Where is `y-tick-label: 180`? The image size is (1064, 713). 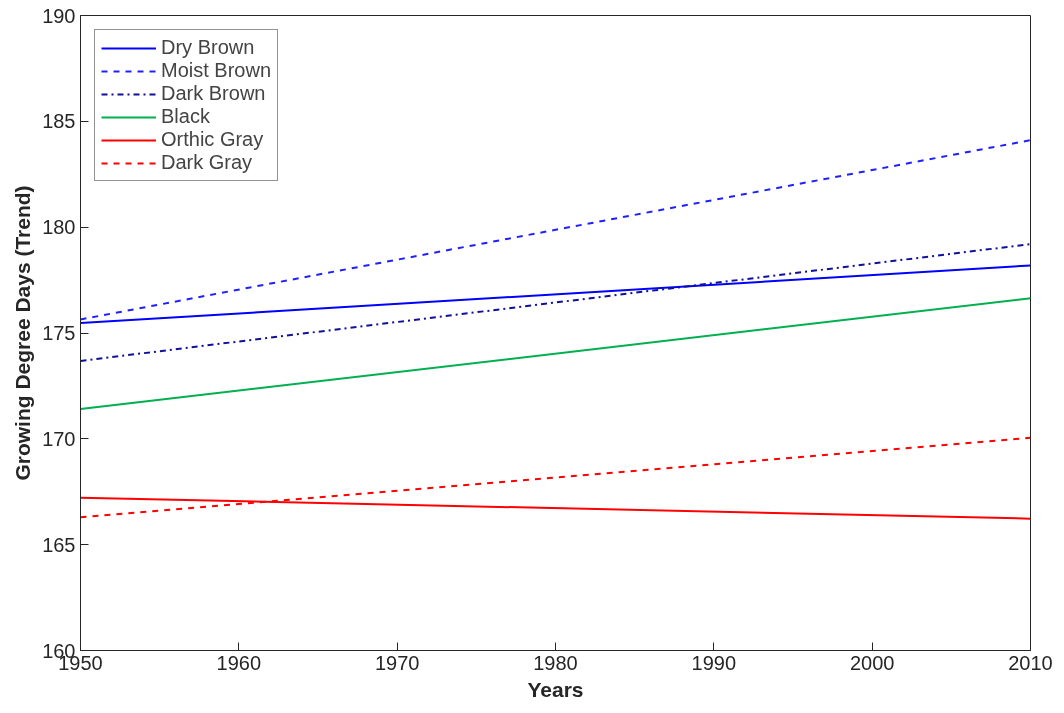
y-tick-label: 180 is located at coordinates (59, 227).